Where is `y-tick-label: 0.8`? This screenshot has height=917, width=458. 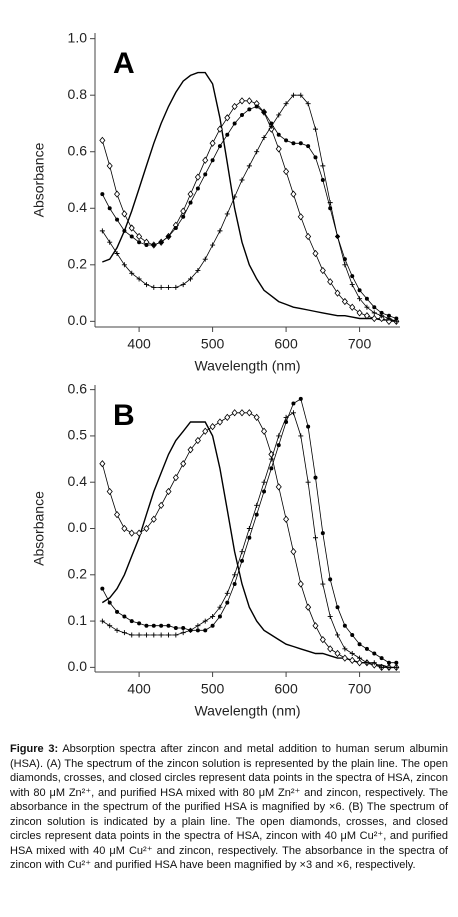
y-tick-label: 0.8 is located at coordinates (78, 94).